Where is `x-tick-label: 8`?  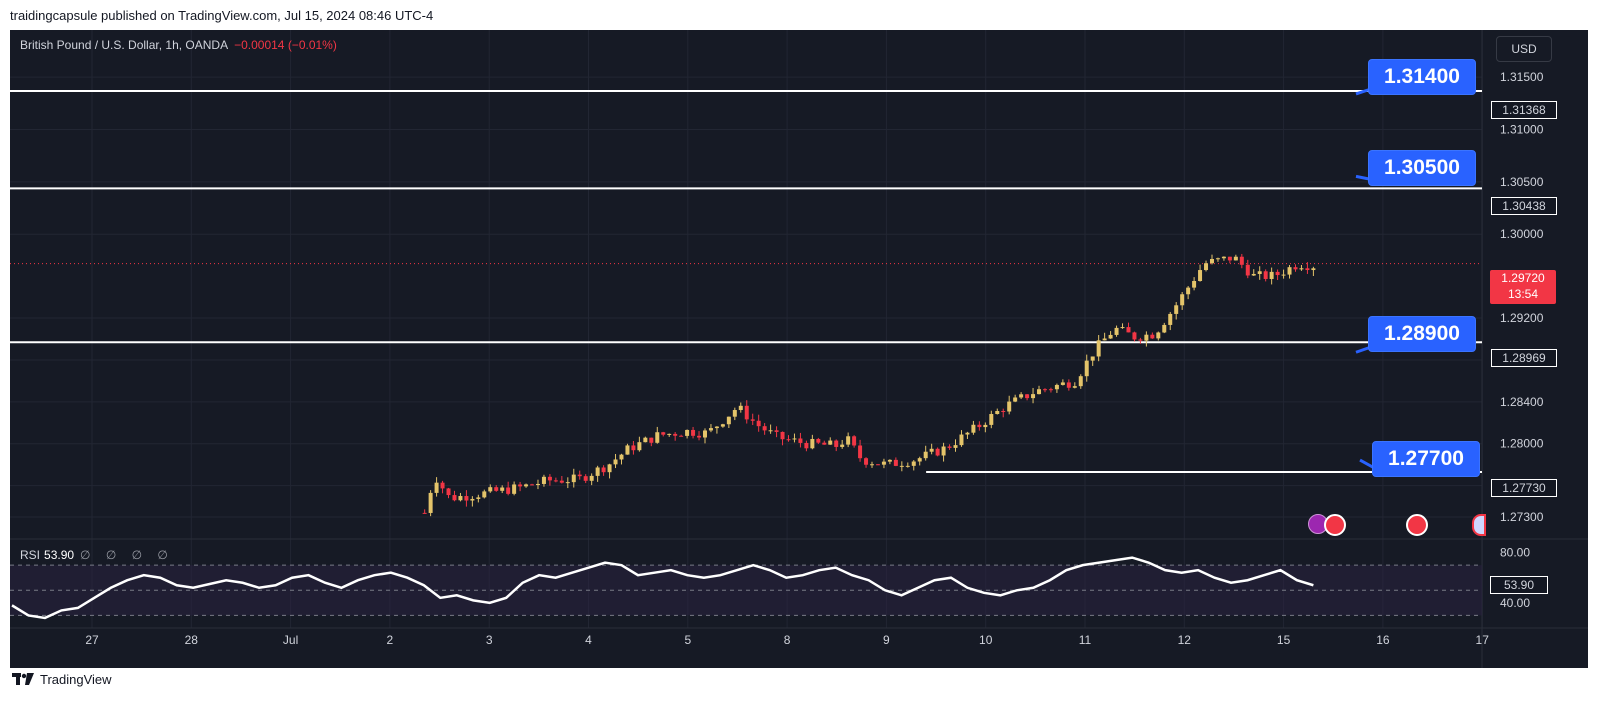
x-tick-label: 8 is located at coordinates (787, 640).